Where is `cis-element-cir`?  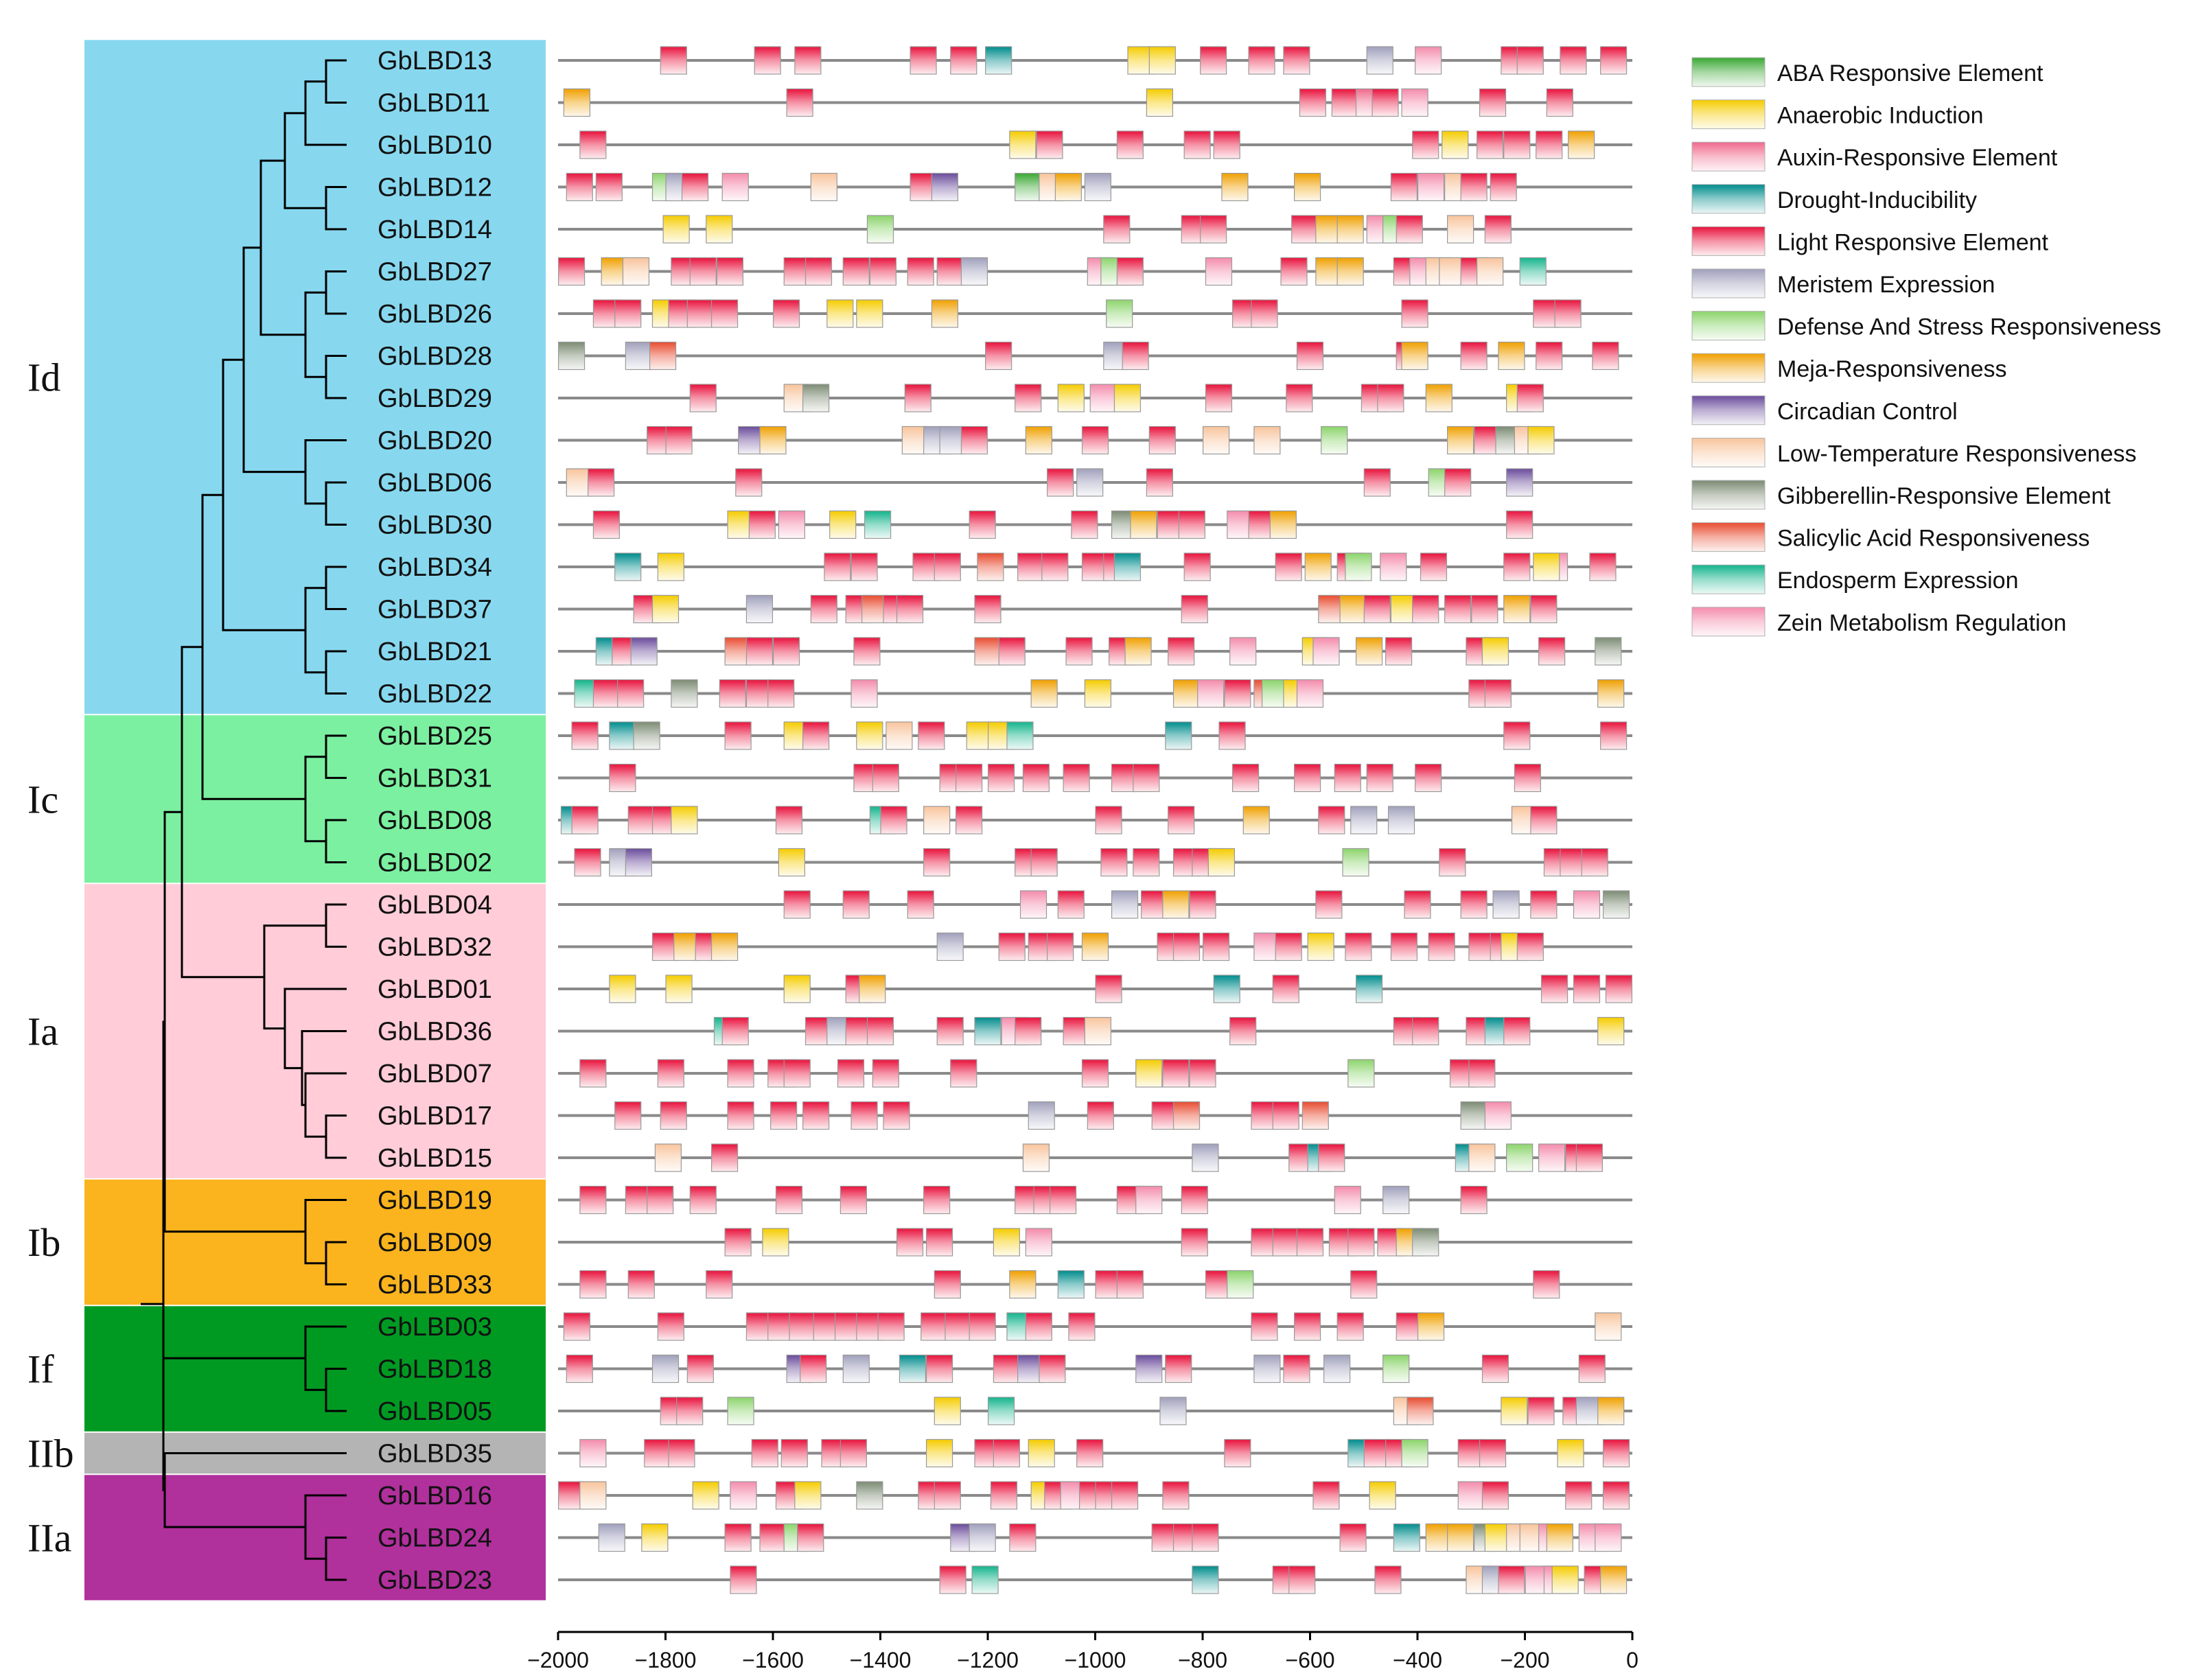
cis-element-cir is located at coordinates (1519, 482).